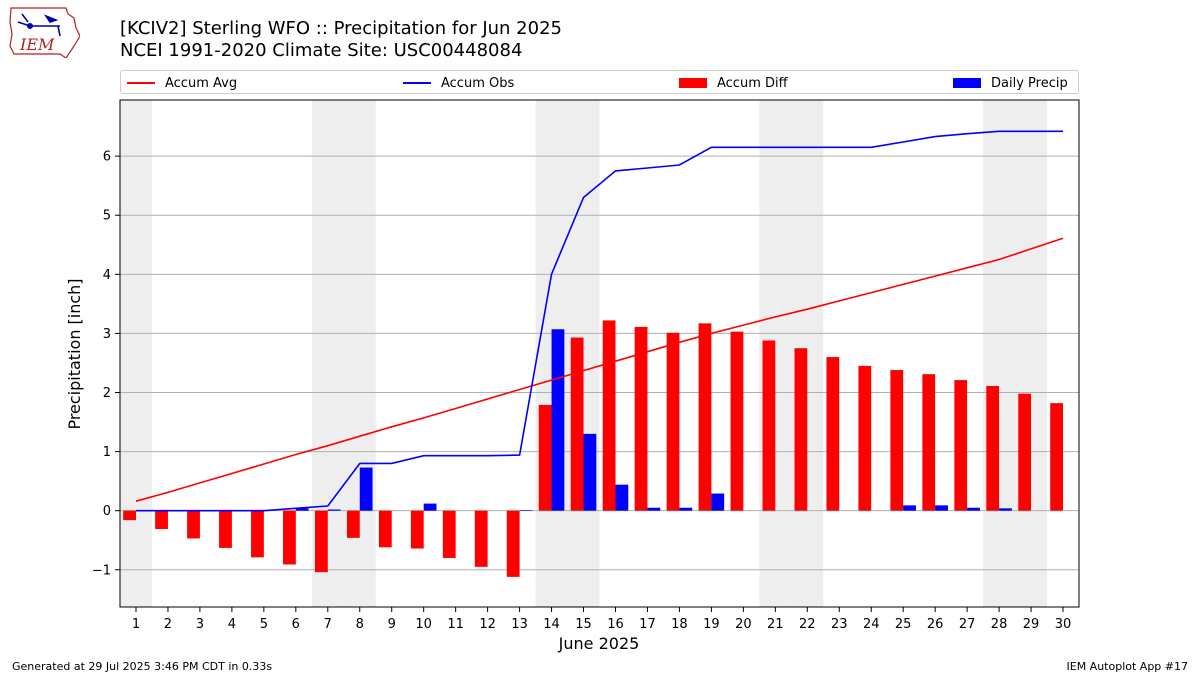 This screenshot has height=675, width=1200. What do you see at coordinates (232, 624) in the screenshot?
I see `x-tick-label: 4` at bounding box center [232, 624].